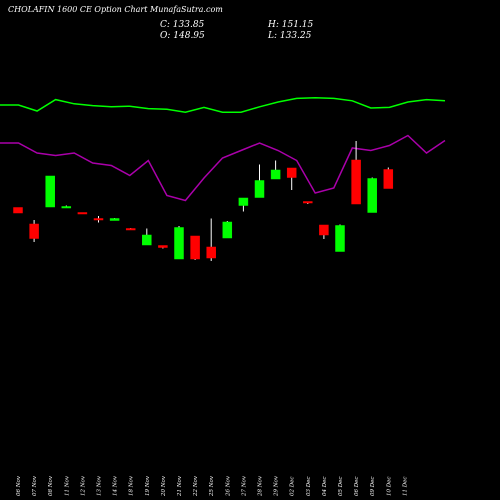 This screenshot has height=500, width=500. I want to click on x-tick-label: 06 Dec, so click(357, 487).